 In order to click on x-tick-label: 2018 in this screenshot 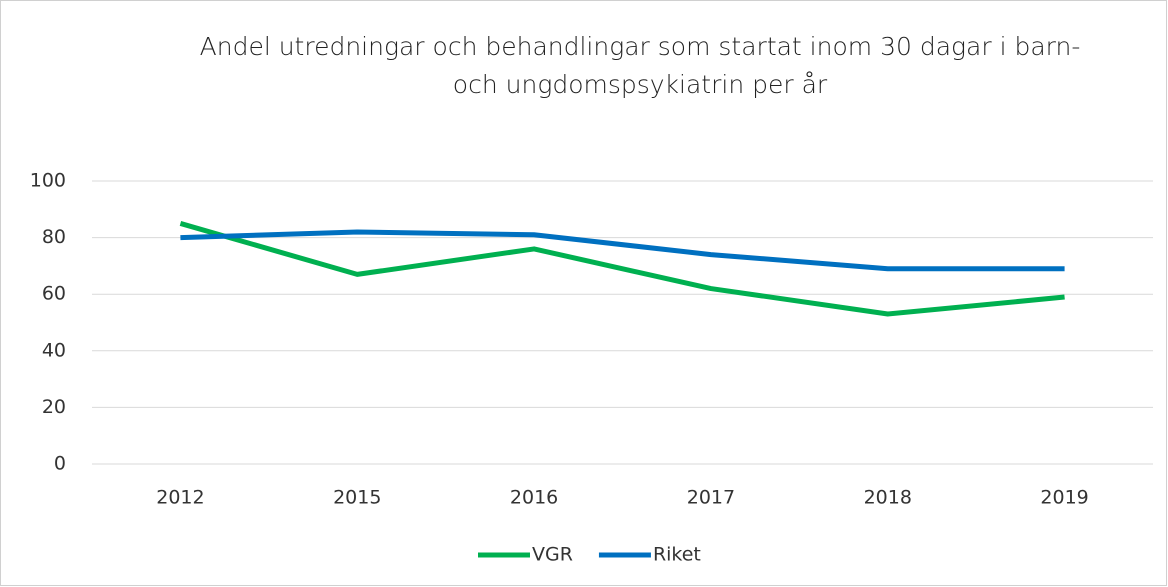, I will do `click(888, 498)`.